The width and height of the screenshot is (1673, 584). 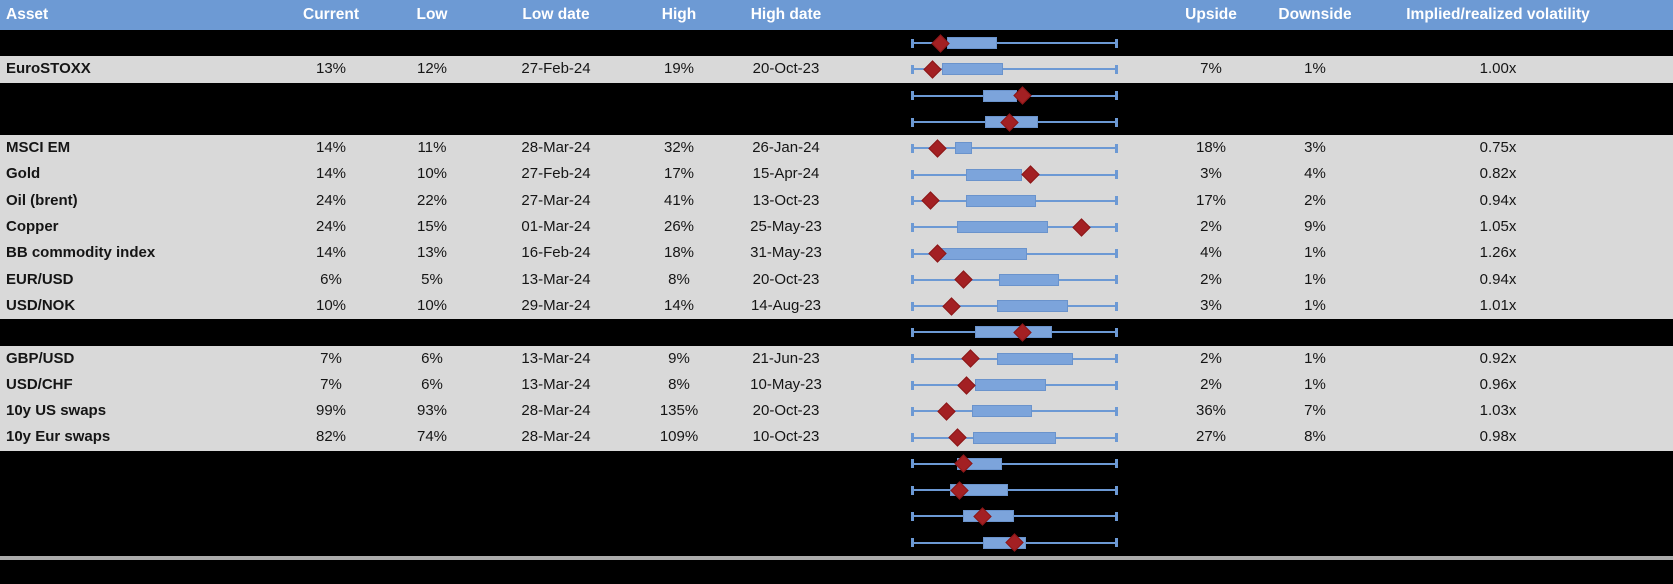 What do you see at coordinates (1498, 14) in the screenshot?
I see `header-implied: Implied/realized volatility` at bounding box center [1498, 14].